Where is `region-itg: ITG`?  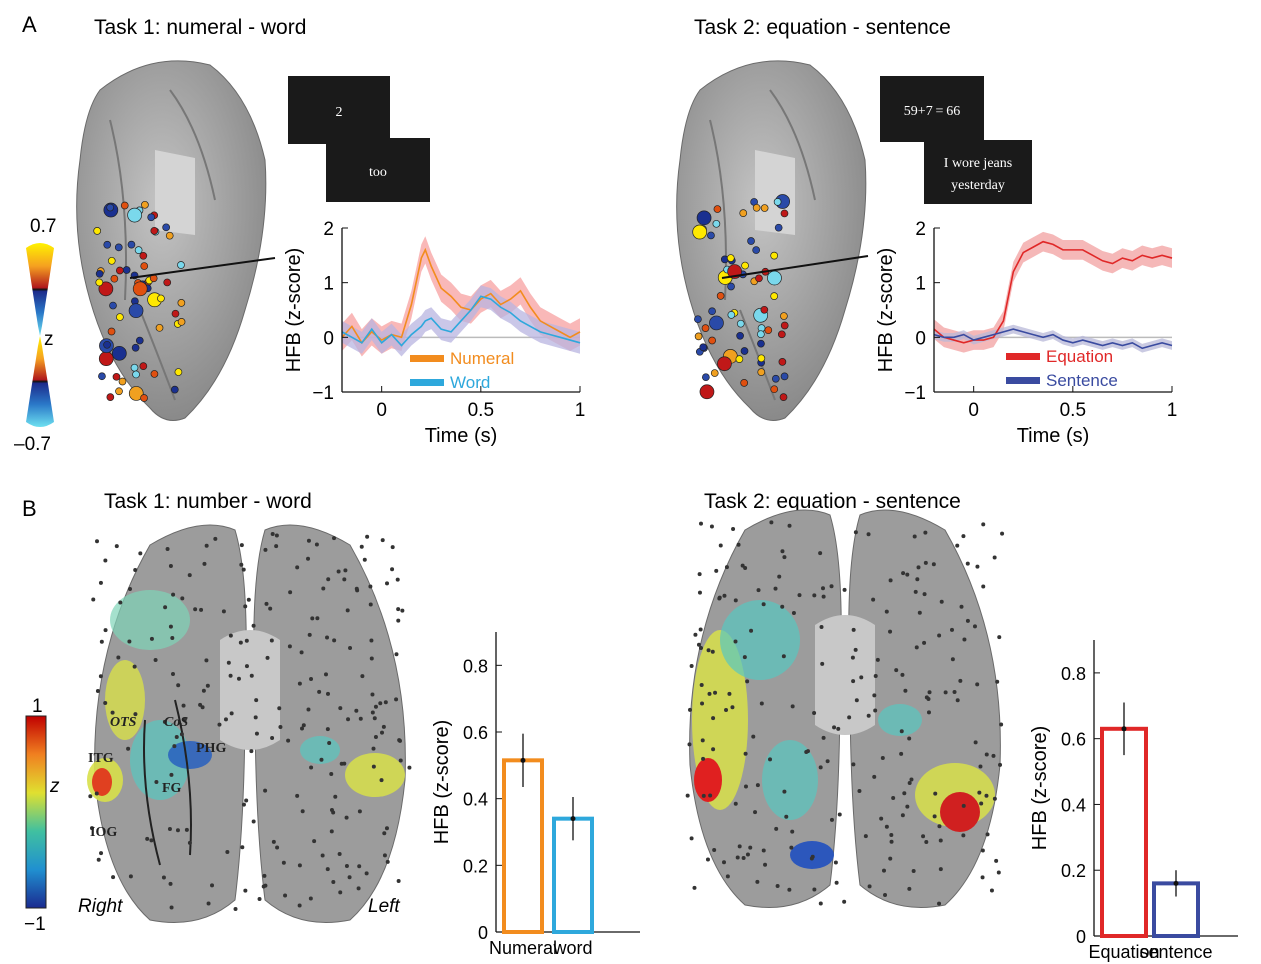
region-itg: ITG is located at coordinates (101, 758).